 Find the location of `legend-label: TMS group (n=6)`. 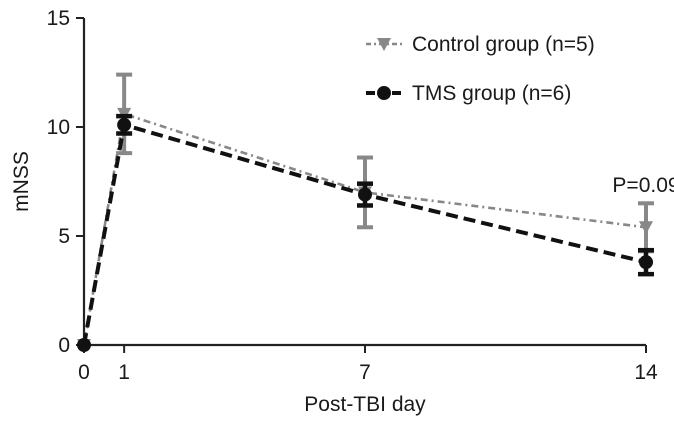

legend-label: TMS group (n=6) is located at coordinates (491, 93).